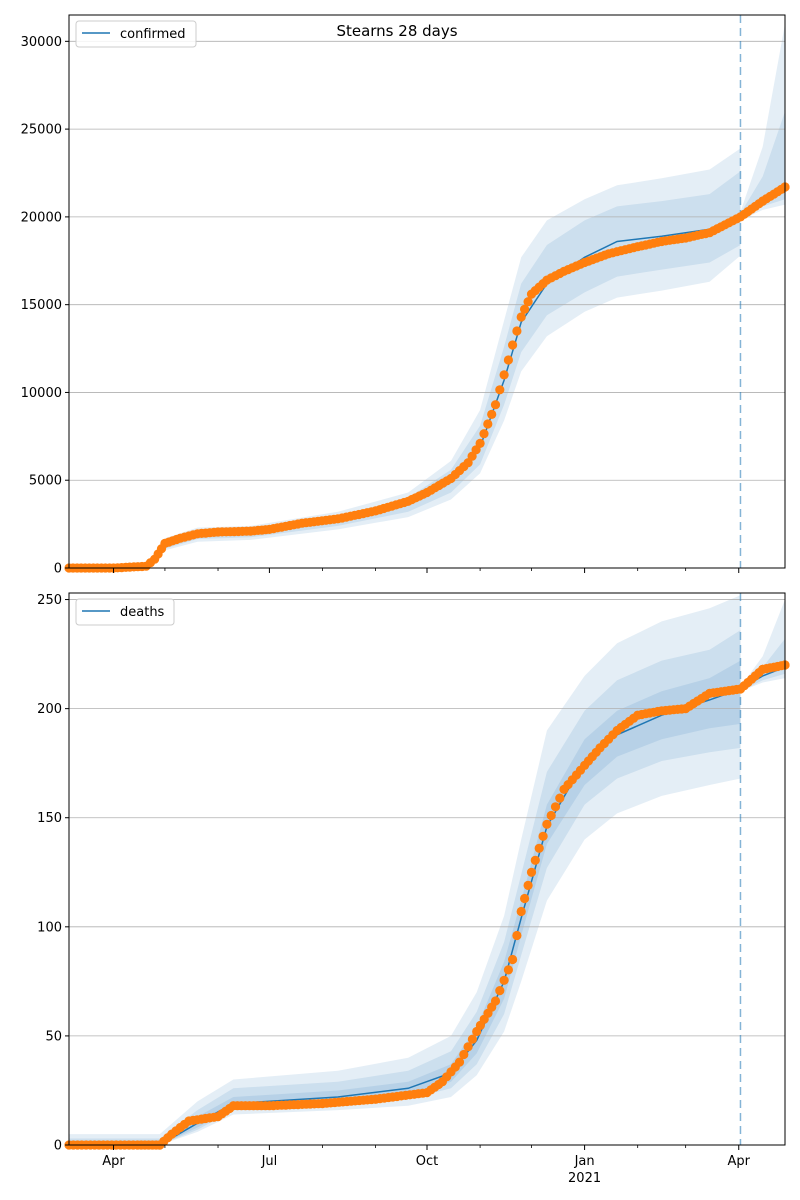 The image size is (800, 1200). Describe the element at coordinates (41, 217) in the screenshot. I see `y-tick-label: 20000` at that location.